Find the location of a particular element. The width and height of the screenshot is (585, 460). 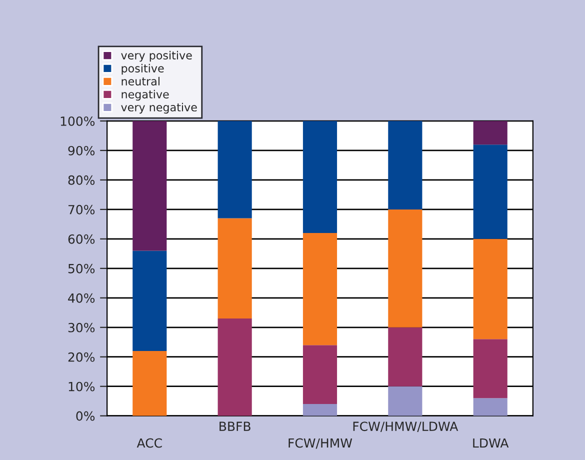

legend-label: very negative is located at coordinates (159, 108).